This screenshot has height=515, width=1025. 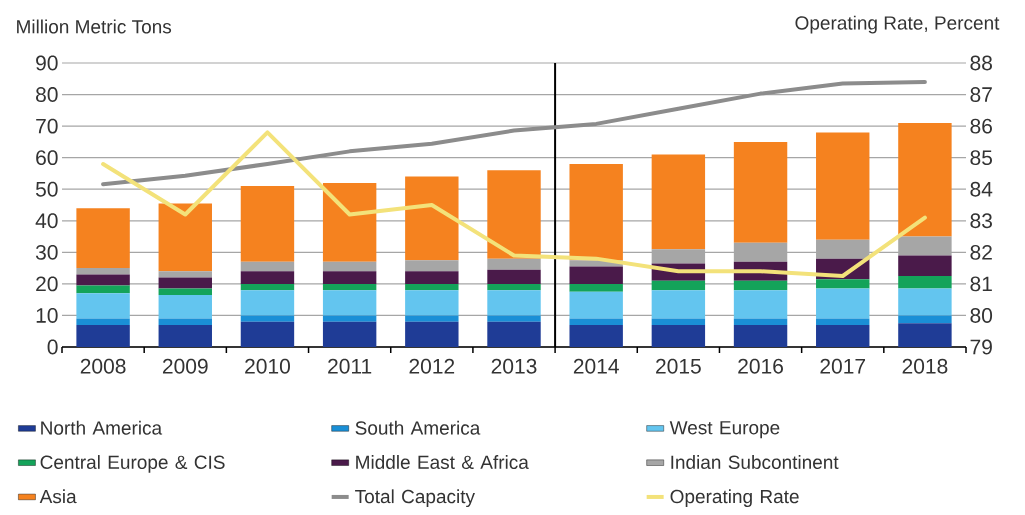 I want to click on legend-label: North America, so click(x=102, y=427).